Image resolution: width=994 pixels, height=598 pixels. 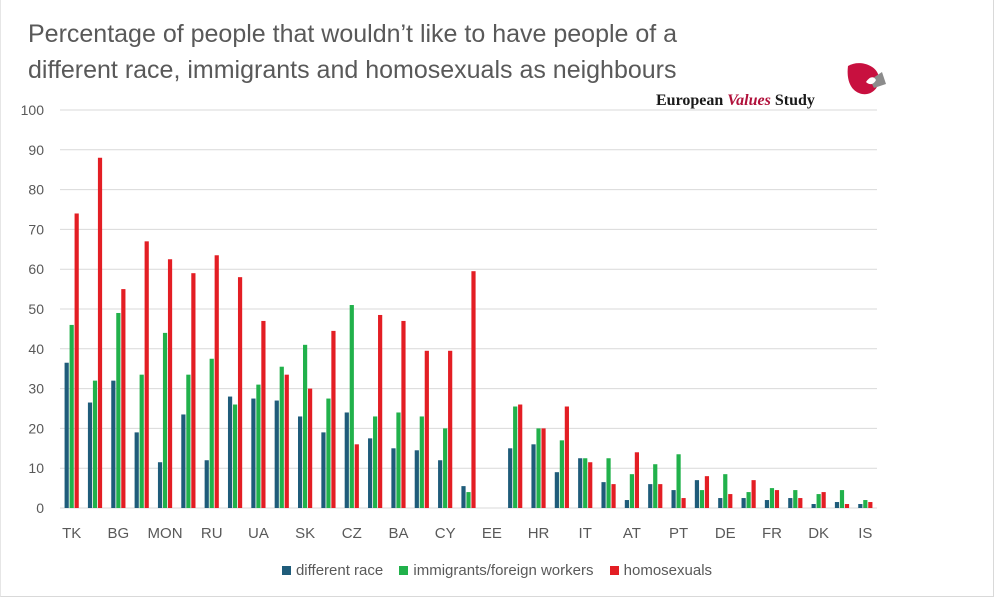 I want to click on legend-label-immigrants: immigrants/foreign workers, so click(x=503, y=570).